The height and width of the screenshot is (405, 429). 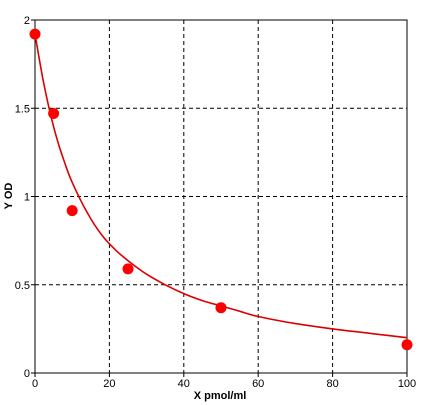 What do you see at coordinates (224, 381) in the screenshot?
I see `x-tick-labels: 0 20 40 60 80 100` at bounding box center [224, 381].